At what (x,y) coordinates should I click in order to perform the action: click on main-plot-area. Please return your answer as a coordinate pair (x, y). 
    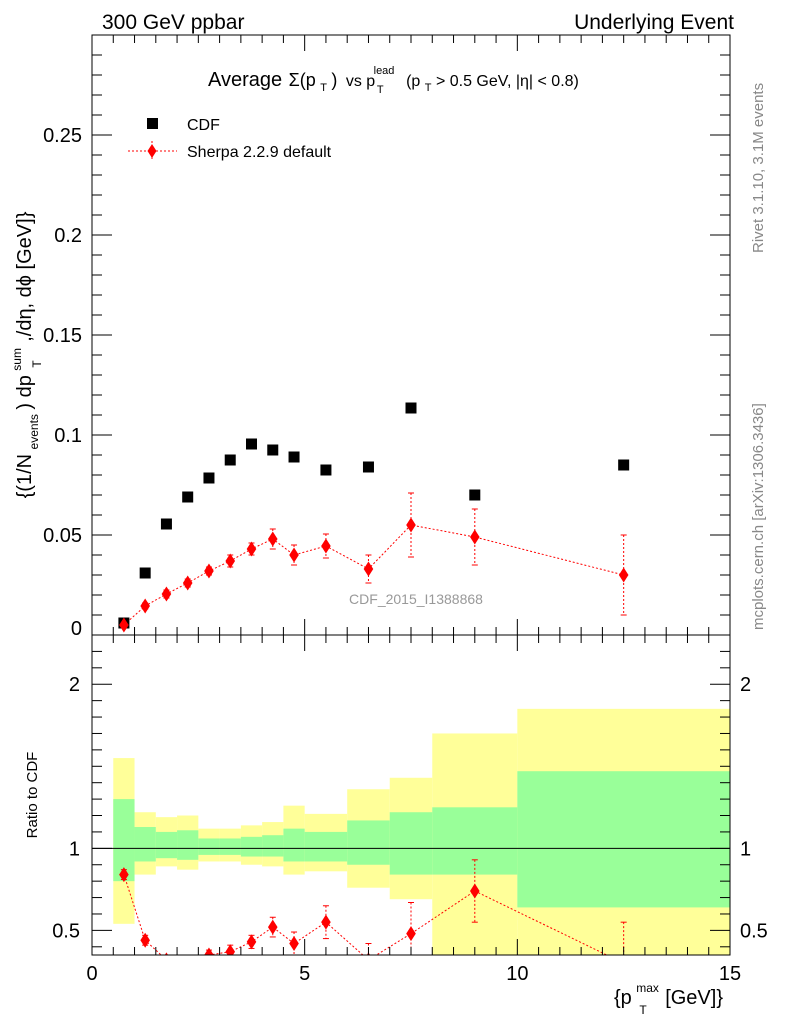
    Looking at the image, I should click on (374, 517).